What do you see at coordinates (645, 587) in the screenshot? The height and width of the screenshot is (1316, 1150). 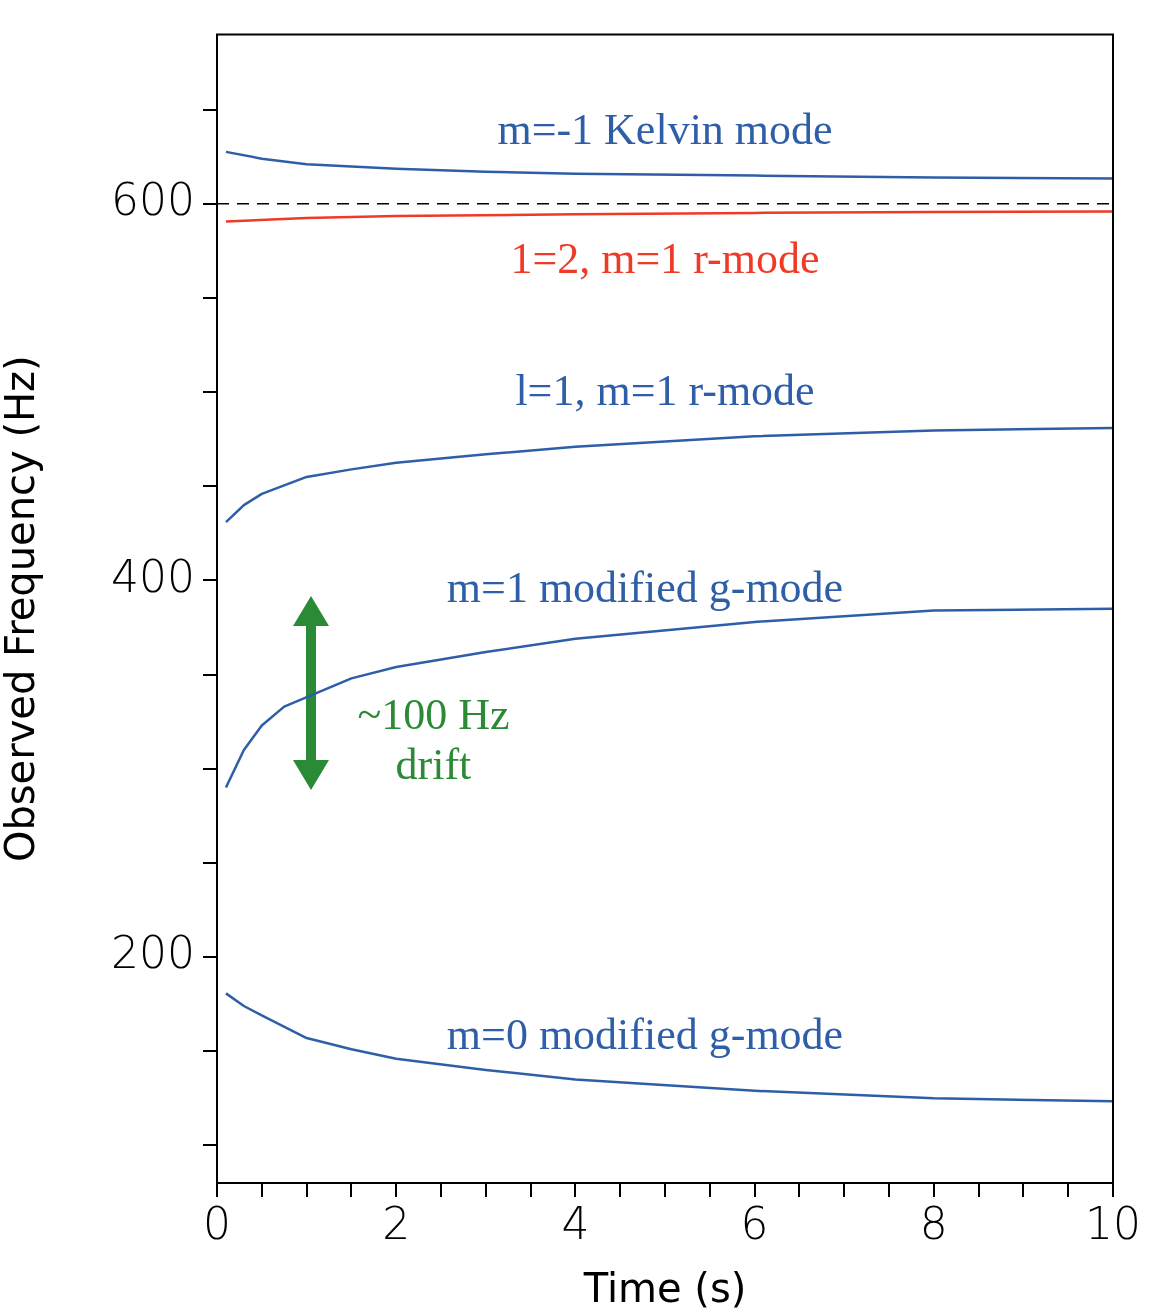 I see `series-label: m=1 modified g-mode` at bounding box center [645, 587].